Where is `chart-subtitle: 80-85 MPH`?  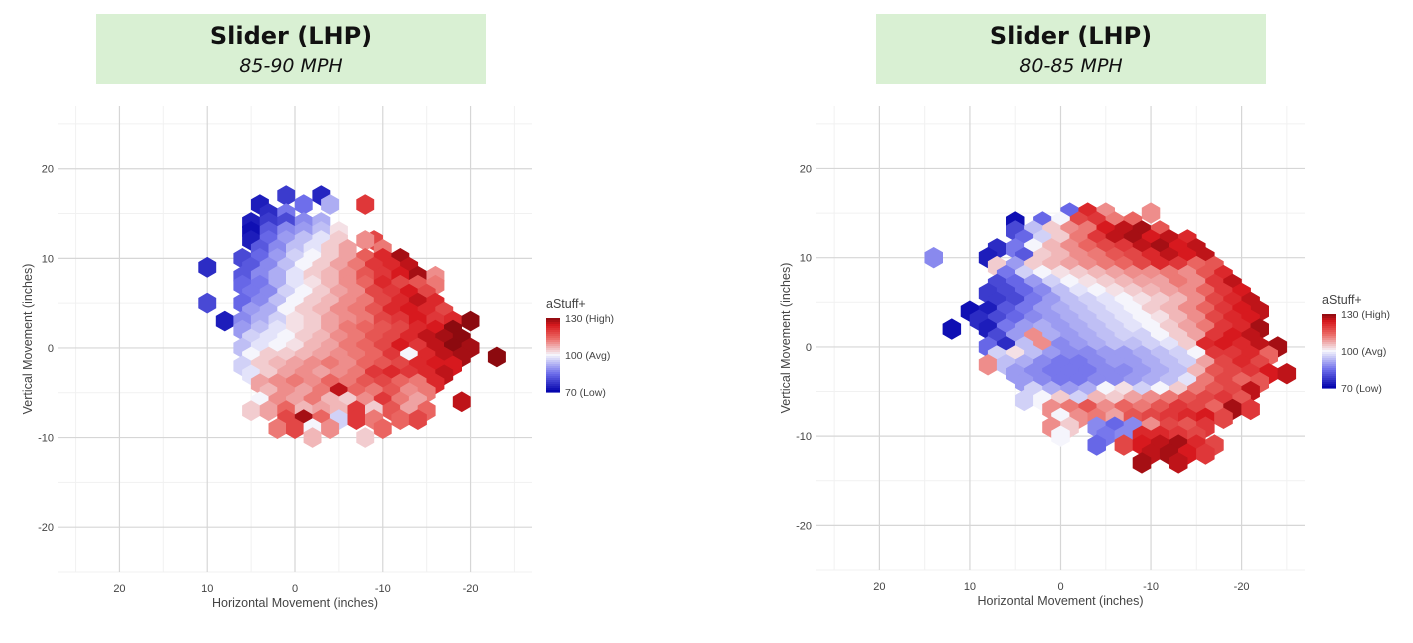 chart-subtitle: 80-85 MPH is located at coordinates (1071, 66).